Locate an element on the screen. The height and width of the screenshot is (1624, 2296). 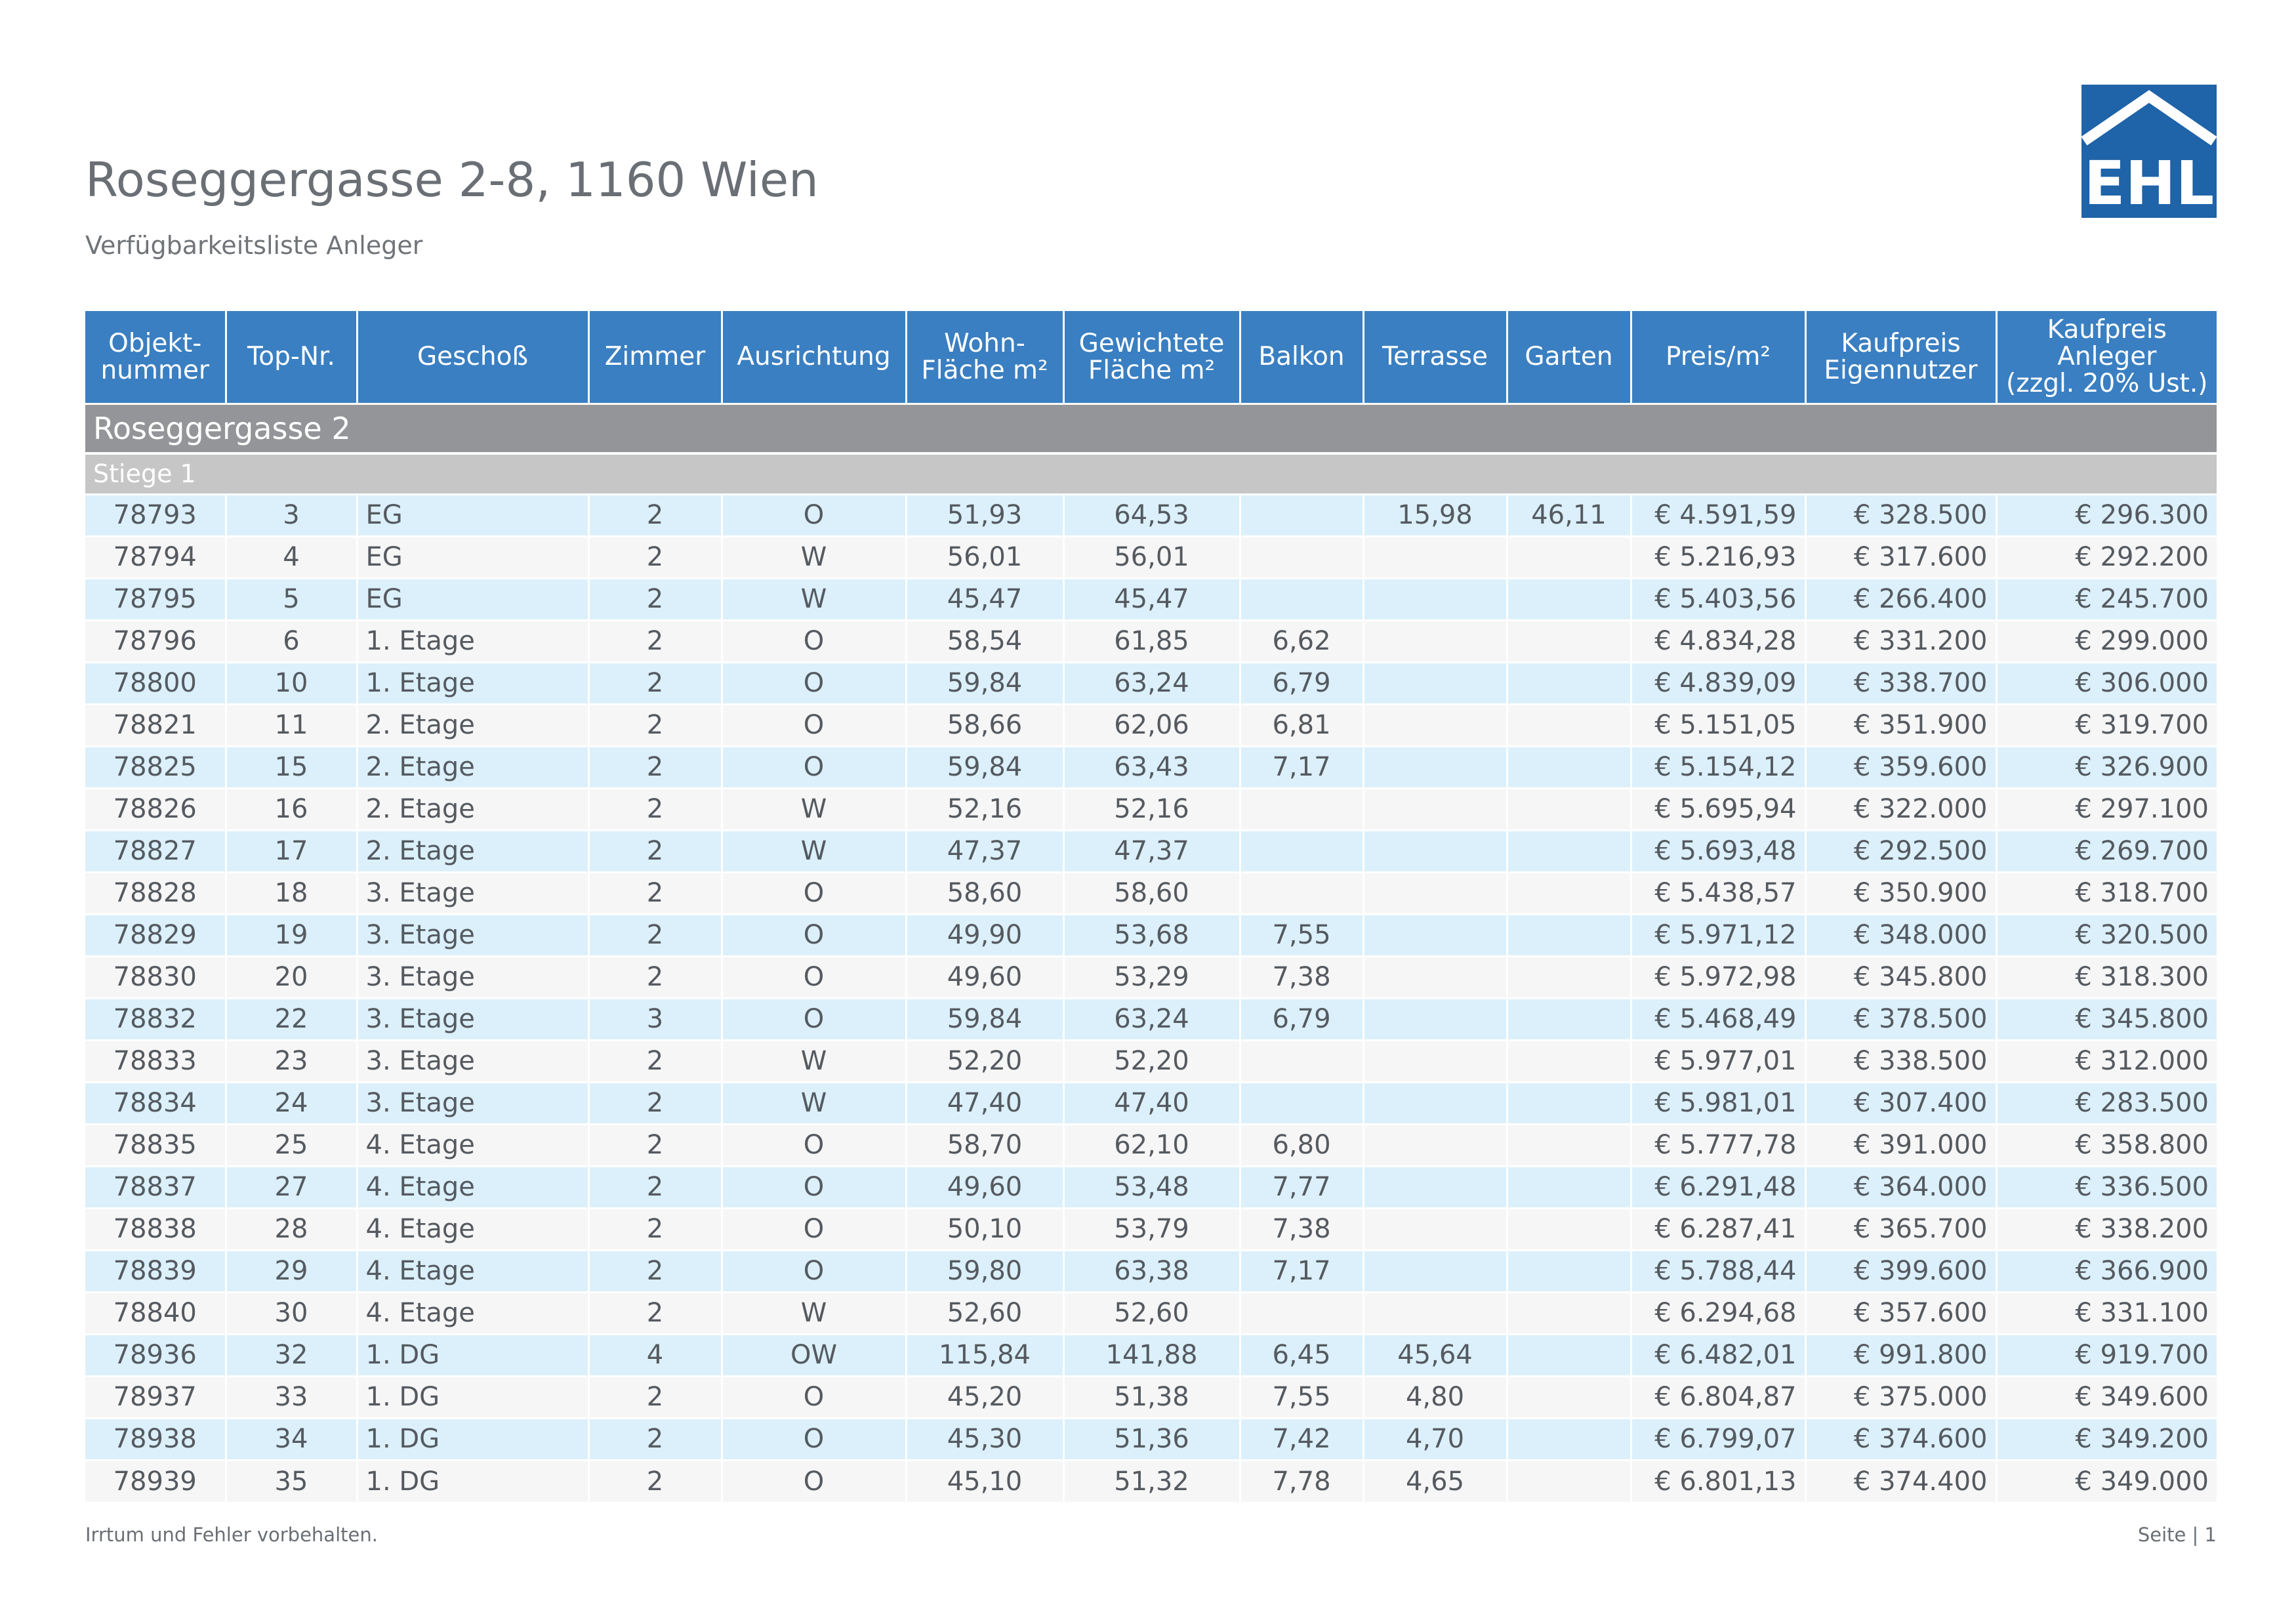
cell-balcony: 7,38 is located at coordinates (1302, 1229).